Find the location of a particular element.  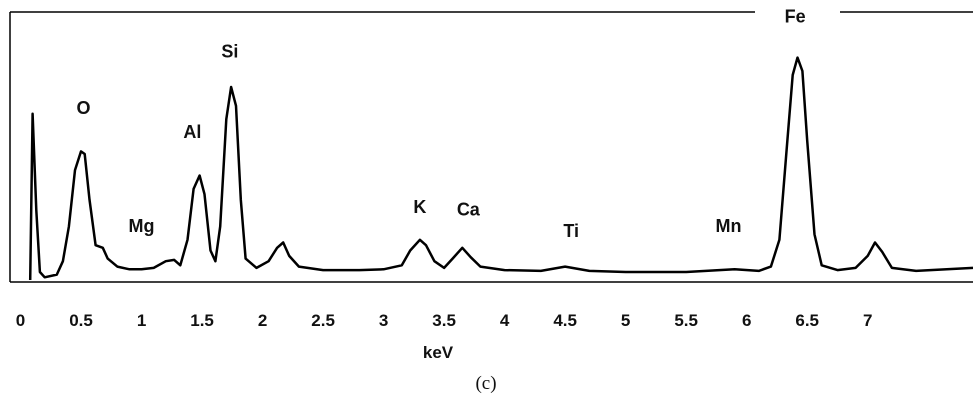

peak-label: Fe is located at coordinates (795, 17).